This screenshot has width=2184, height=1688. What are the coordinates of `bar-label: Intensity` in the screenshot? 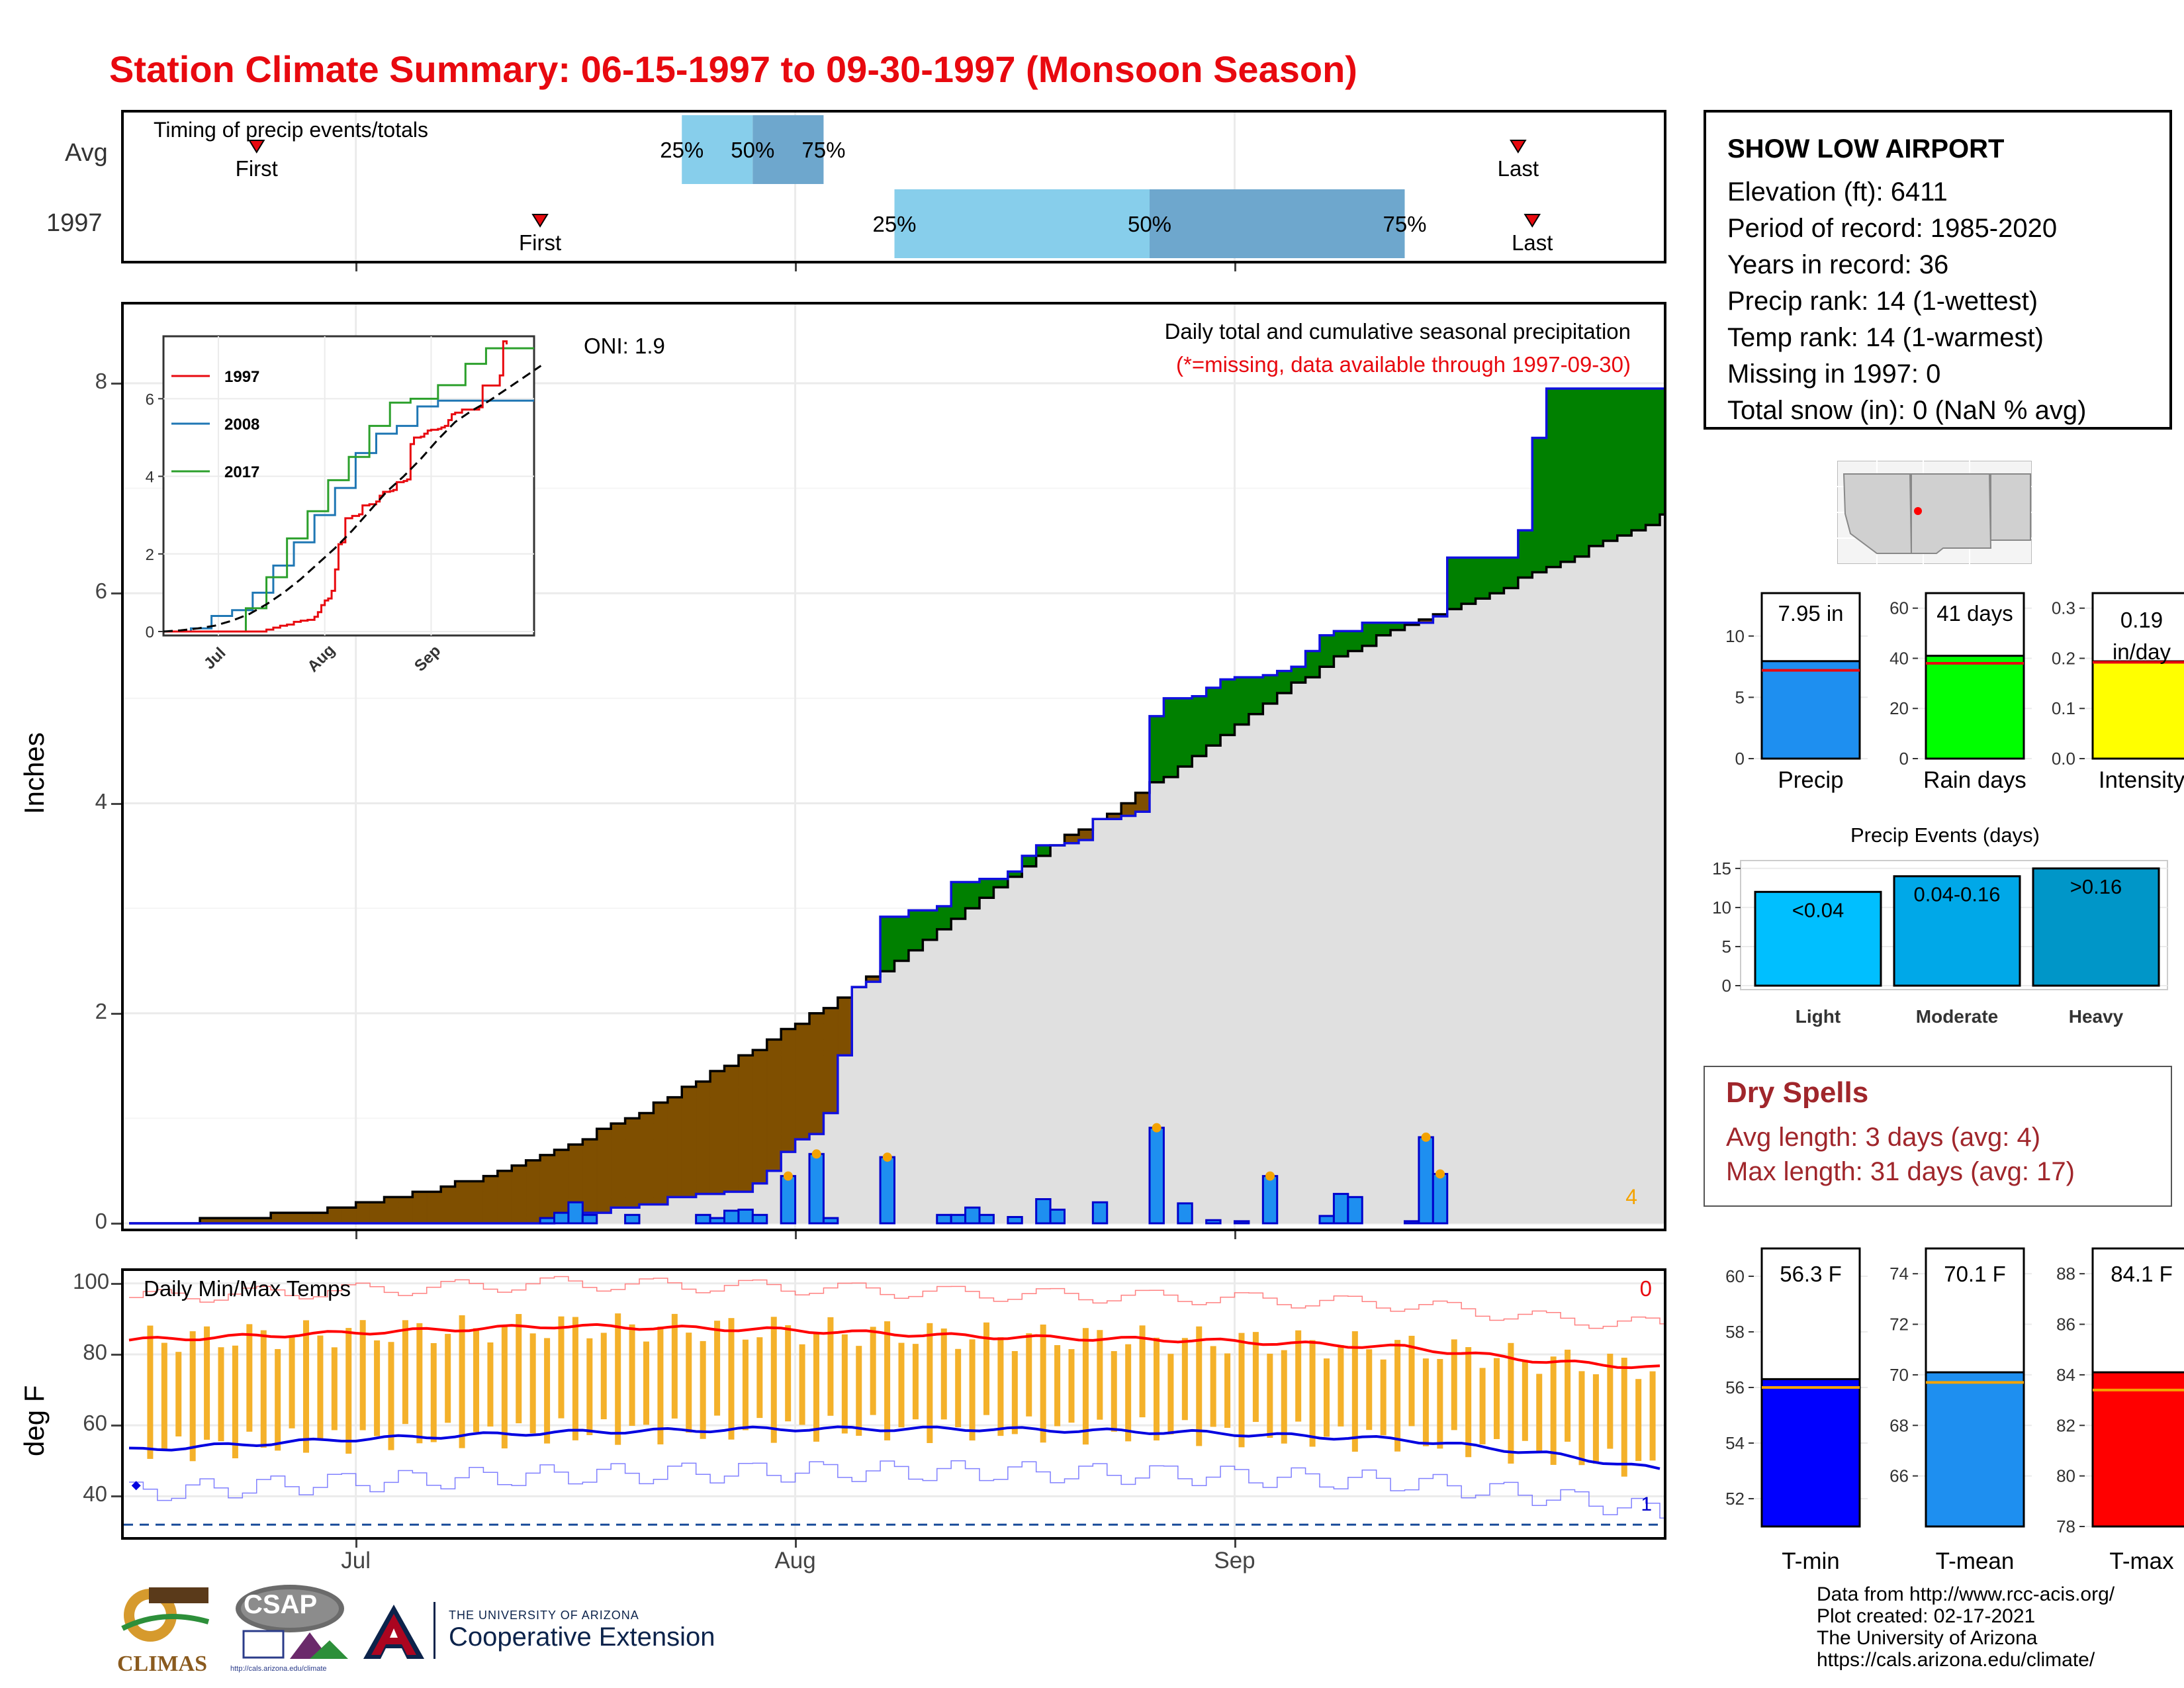 It's located at (2141, 780).